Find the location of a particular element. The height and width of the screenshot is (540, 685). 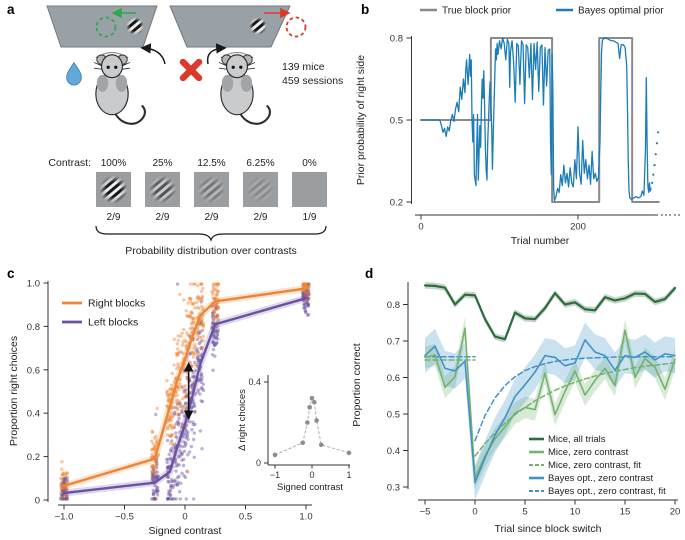

left-mouse is located at coordinates (119, 88).